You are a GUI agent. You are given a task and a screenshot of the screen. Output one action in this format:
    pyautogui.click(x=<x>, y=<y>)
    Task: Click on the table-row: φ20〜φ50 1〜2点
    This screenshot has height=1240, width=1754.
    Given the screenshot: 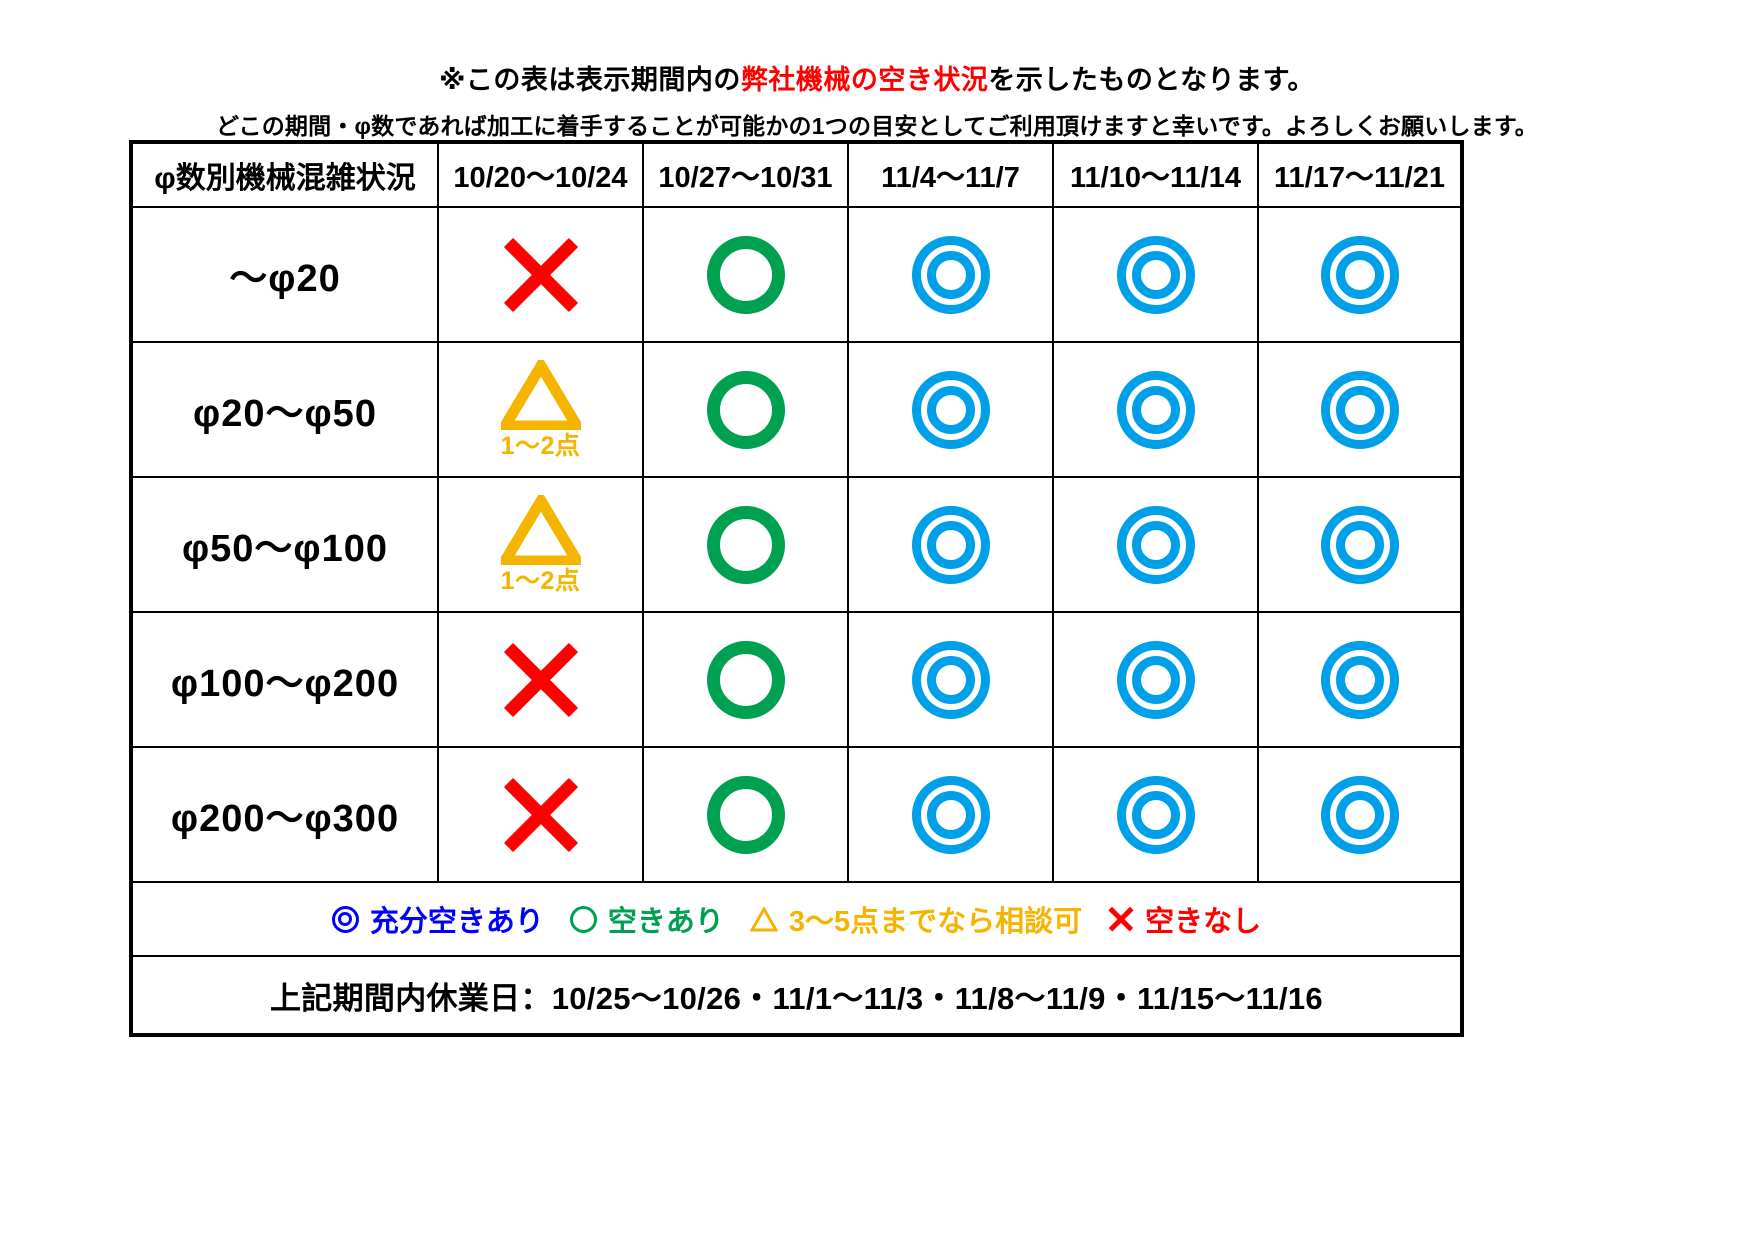 What is the action you would take?
    pyautogui.click(x=796, y=409)
    